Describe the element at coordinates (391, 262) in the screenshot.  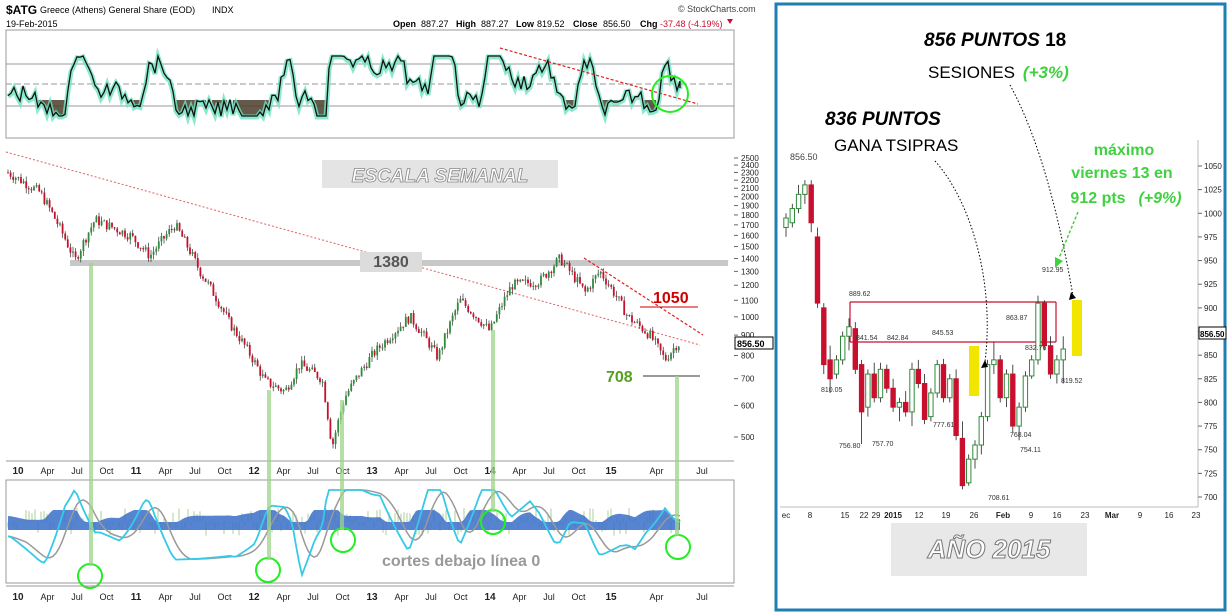
I see `level-1380-box` at that location.